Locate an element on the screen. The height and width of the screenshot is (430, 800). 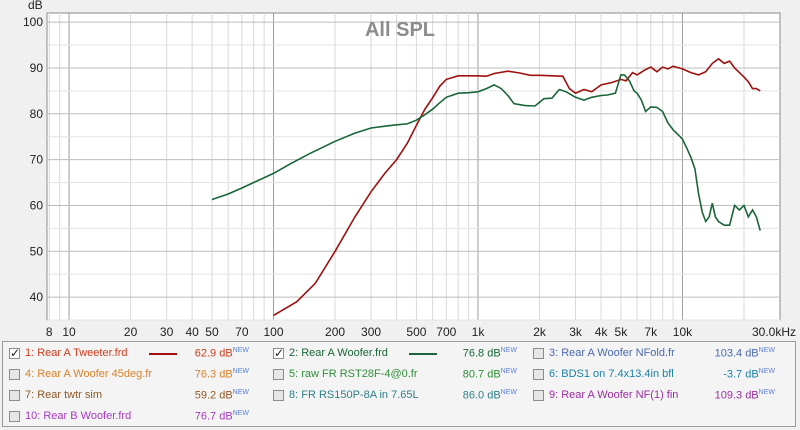
x-tick-label: 20 is located at coordinates (131, 331).